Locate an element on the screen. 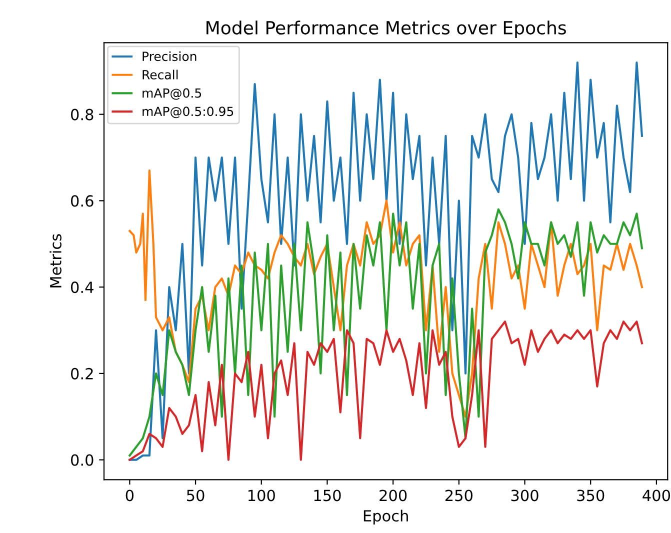 This screenshot has height=533, width=671. y-axis-title: Metrics is located at coordinates (56, 261).